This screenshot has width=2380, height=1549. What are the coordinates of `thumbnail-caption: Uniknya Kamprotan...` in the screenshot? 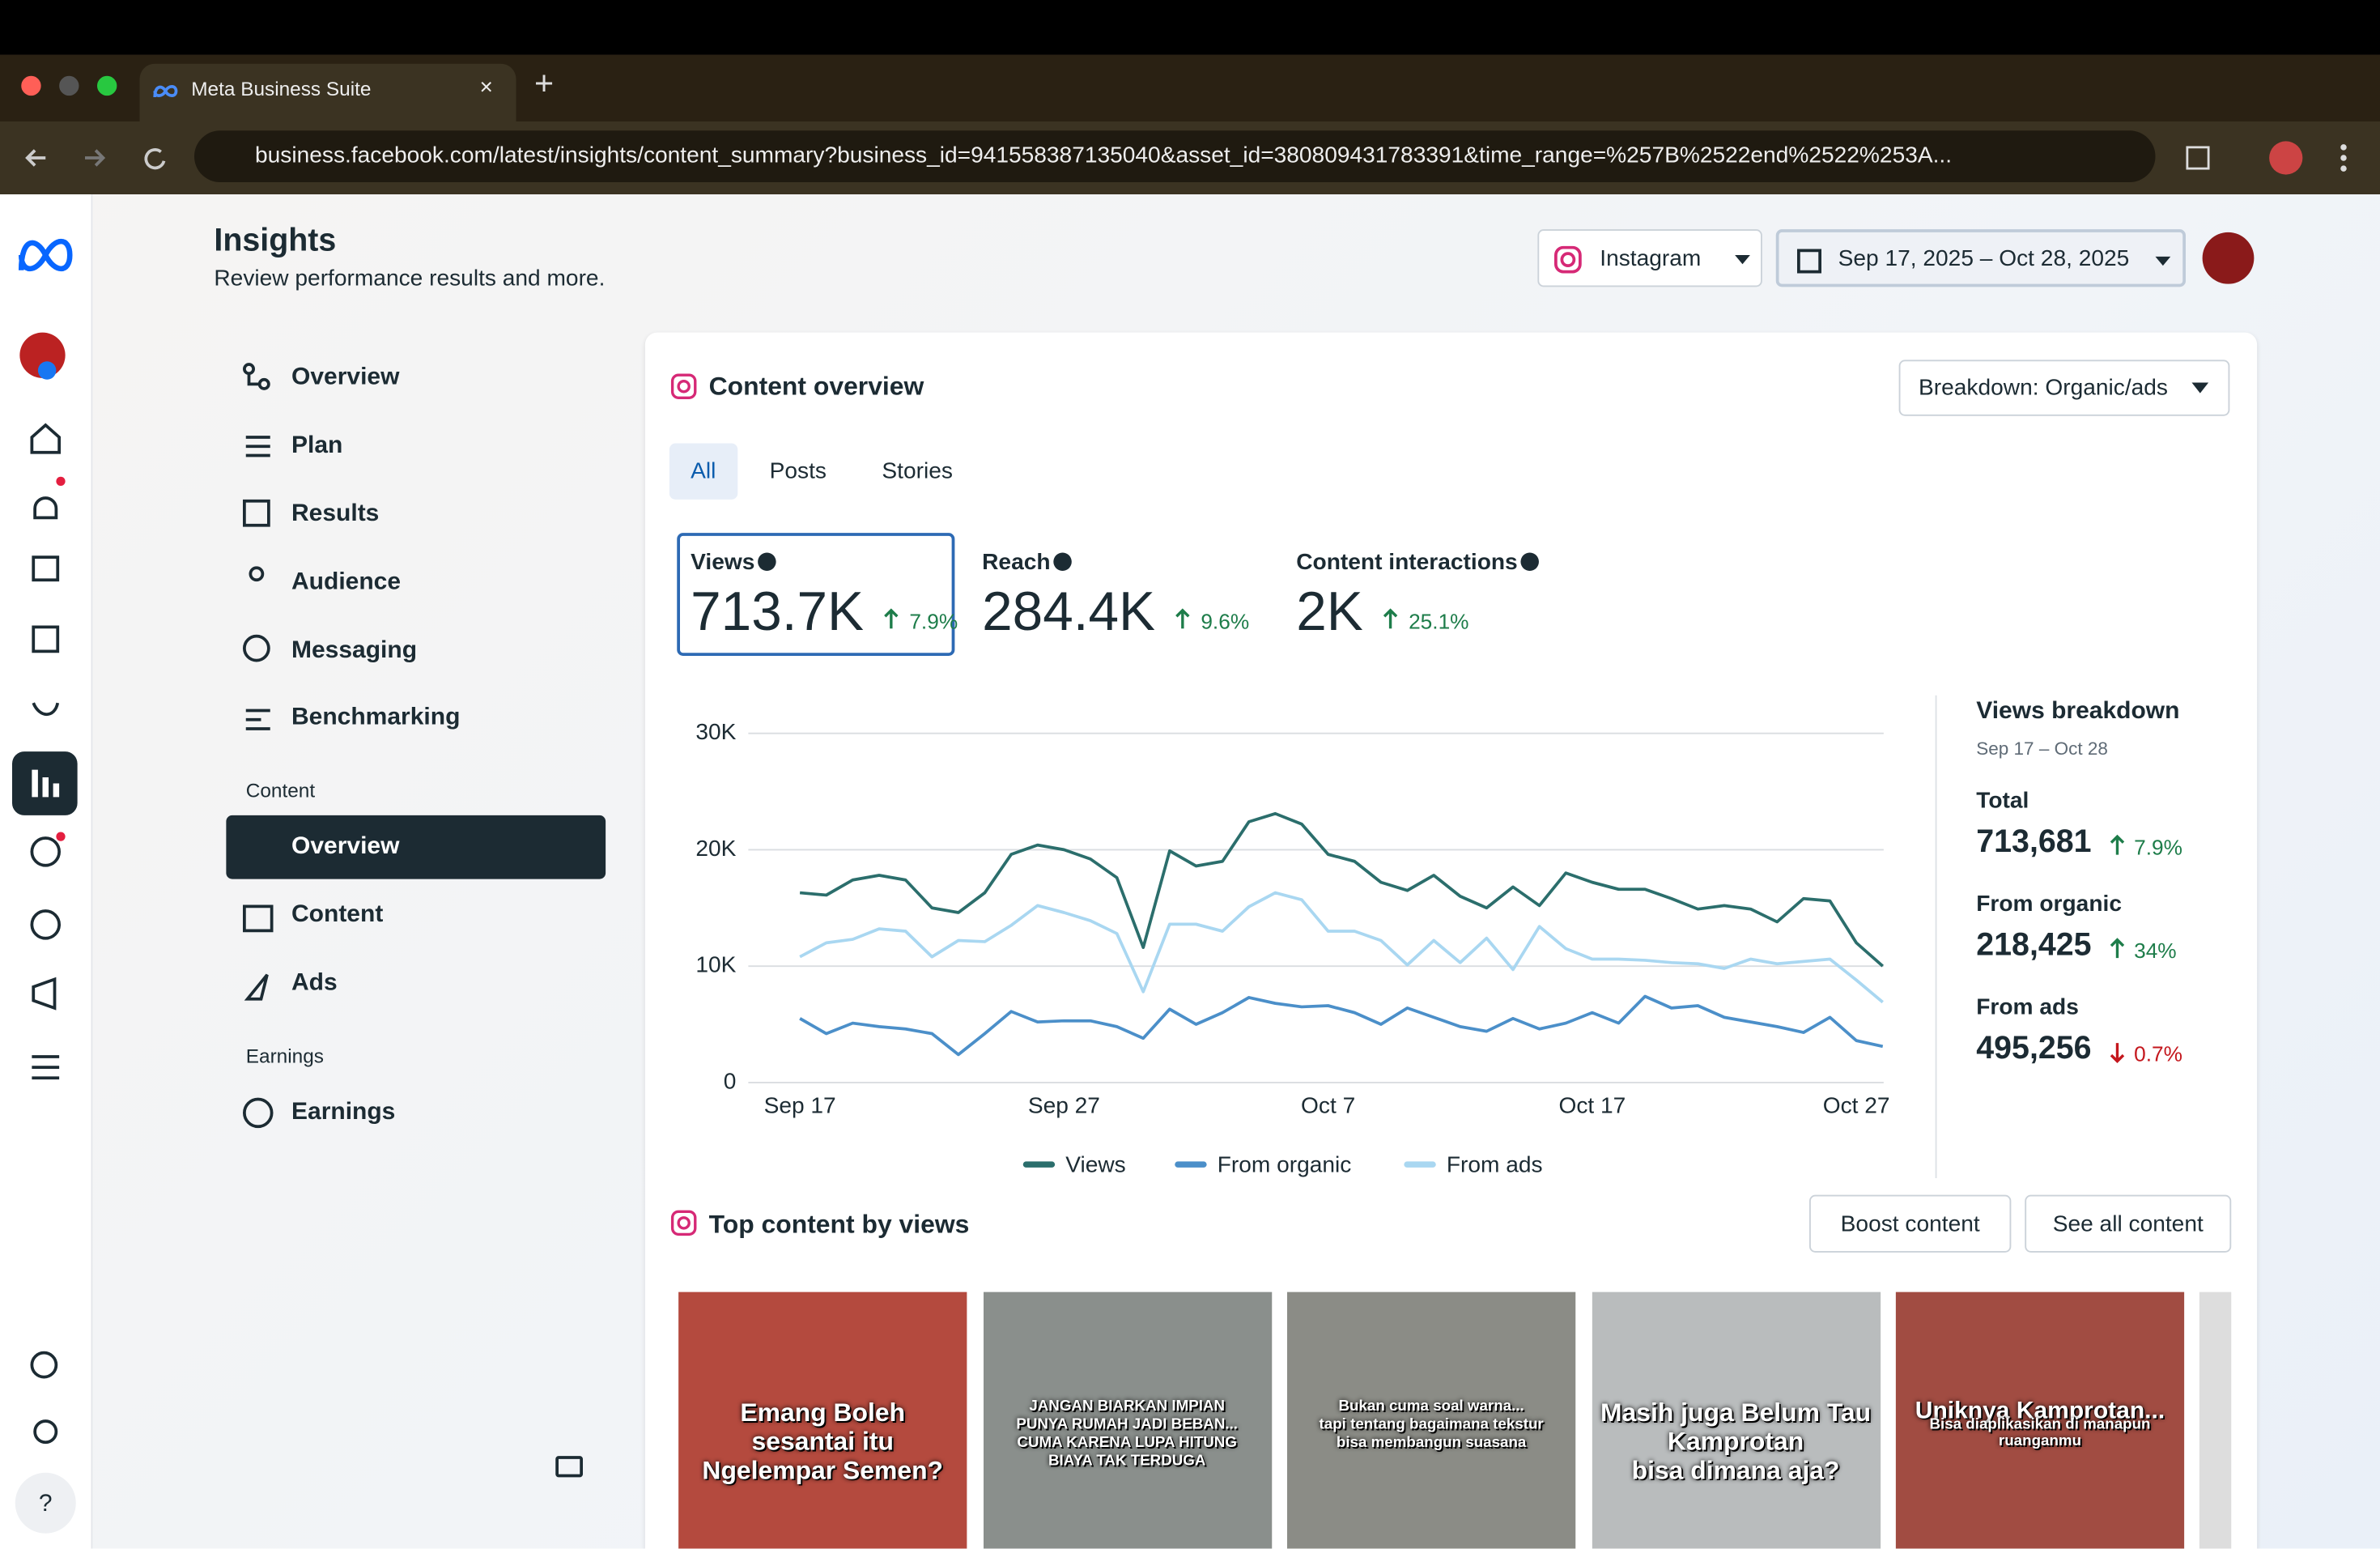 It's located at (2040, 1411).